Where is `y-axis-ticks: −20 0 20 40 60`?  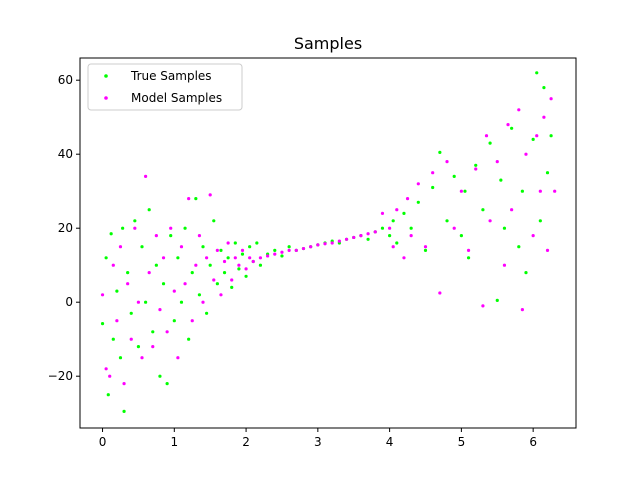 y-axis-ticks: −20 0 20 40 60 is located at coordinates (64, 228).